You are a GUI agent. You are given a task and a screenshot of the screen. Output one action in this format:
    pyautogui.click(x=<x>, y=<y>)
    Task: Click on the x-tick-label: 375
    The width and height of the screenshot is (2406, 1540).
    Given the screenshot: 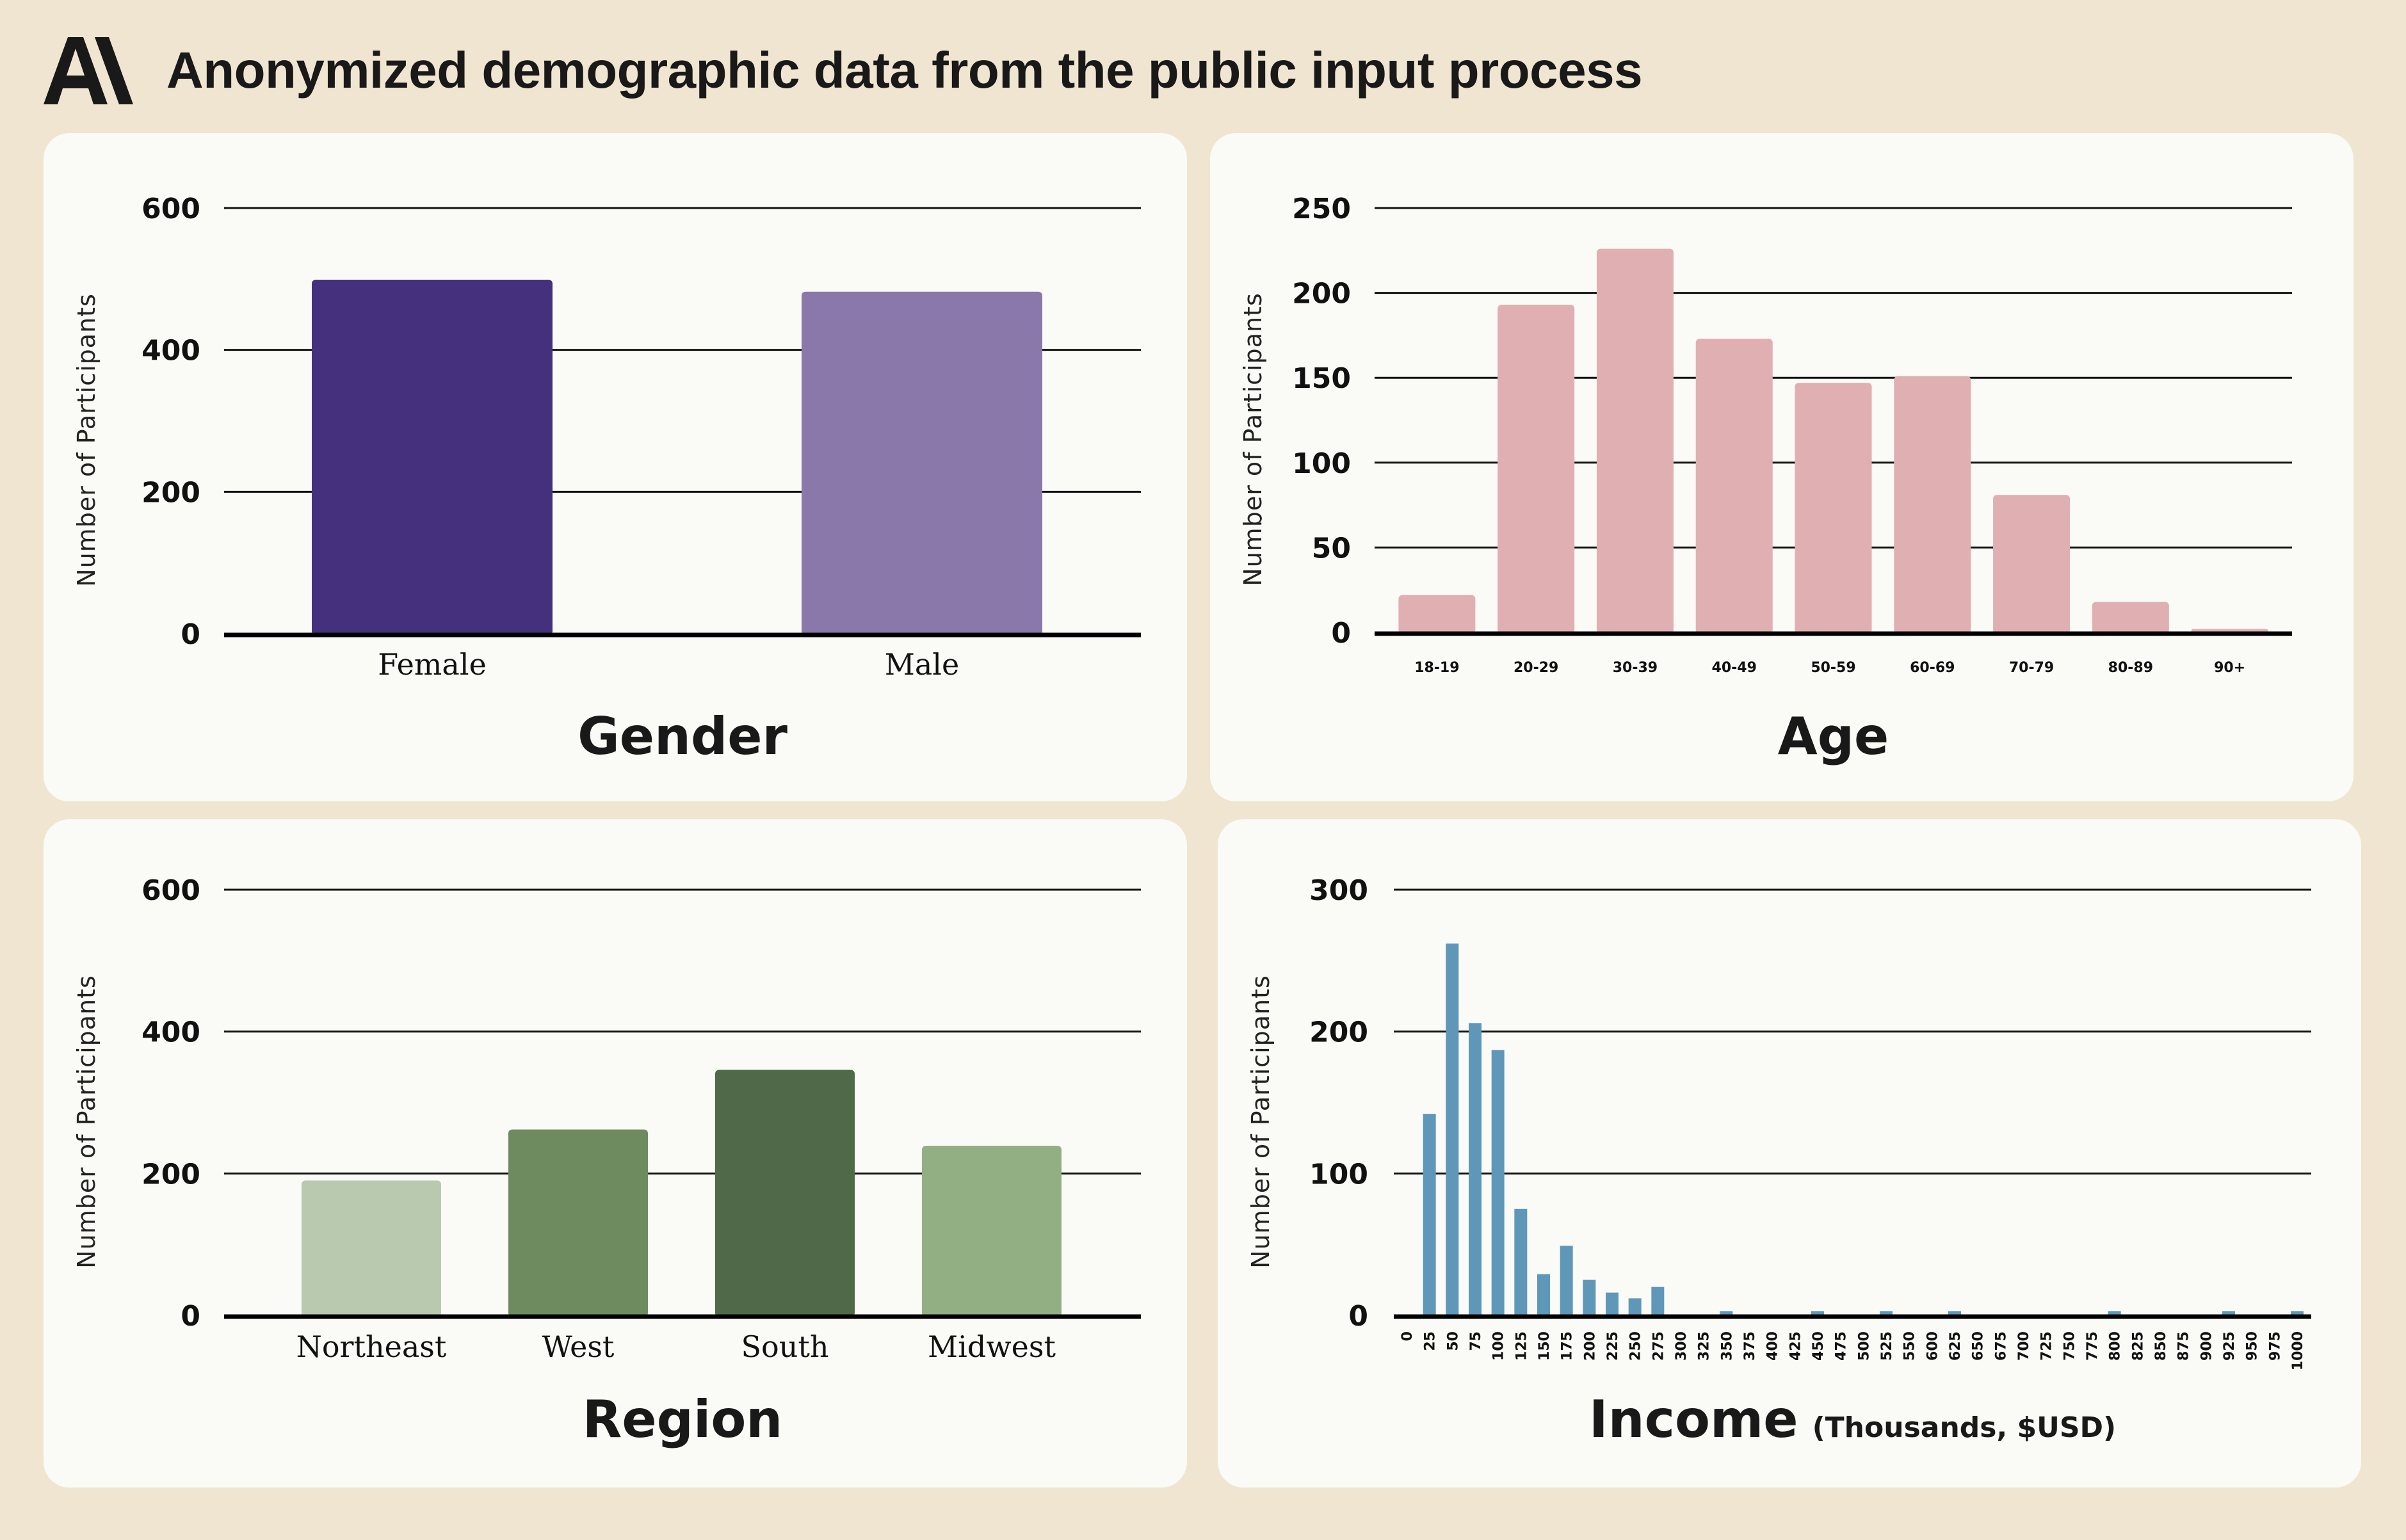 What is the action you would take?
    pyautogui.click(x=1750, y=1346)
    